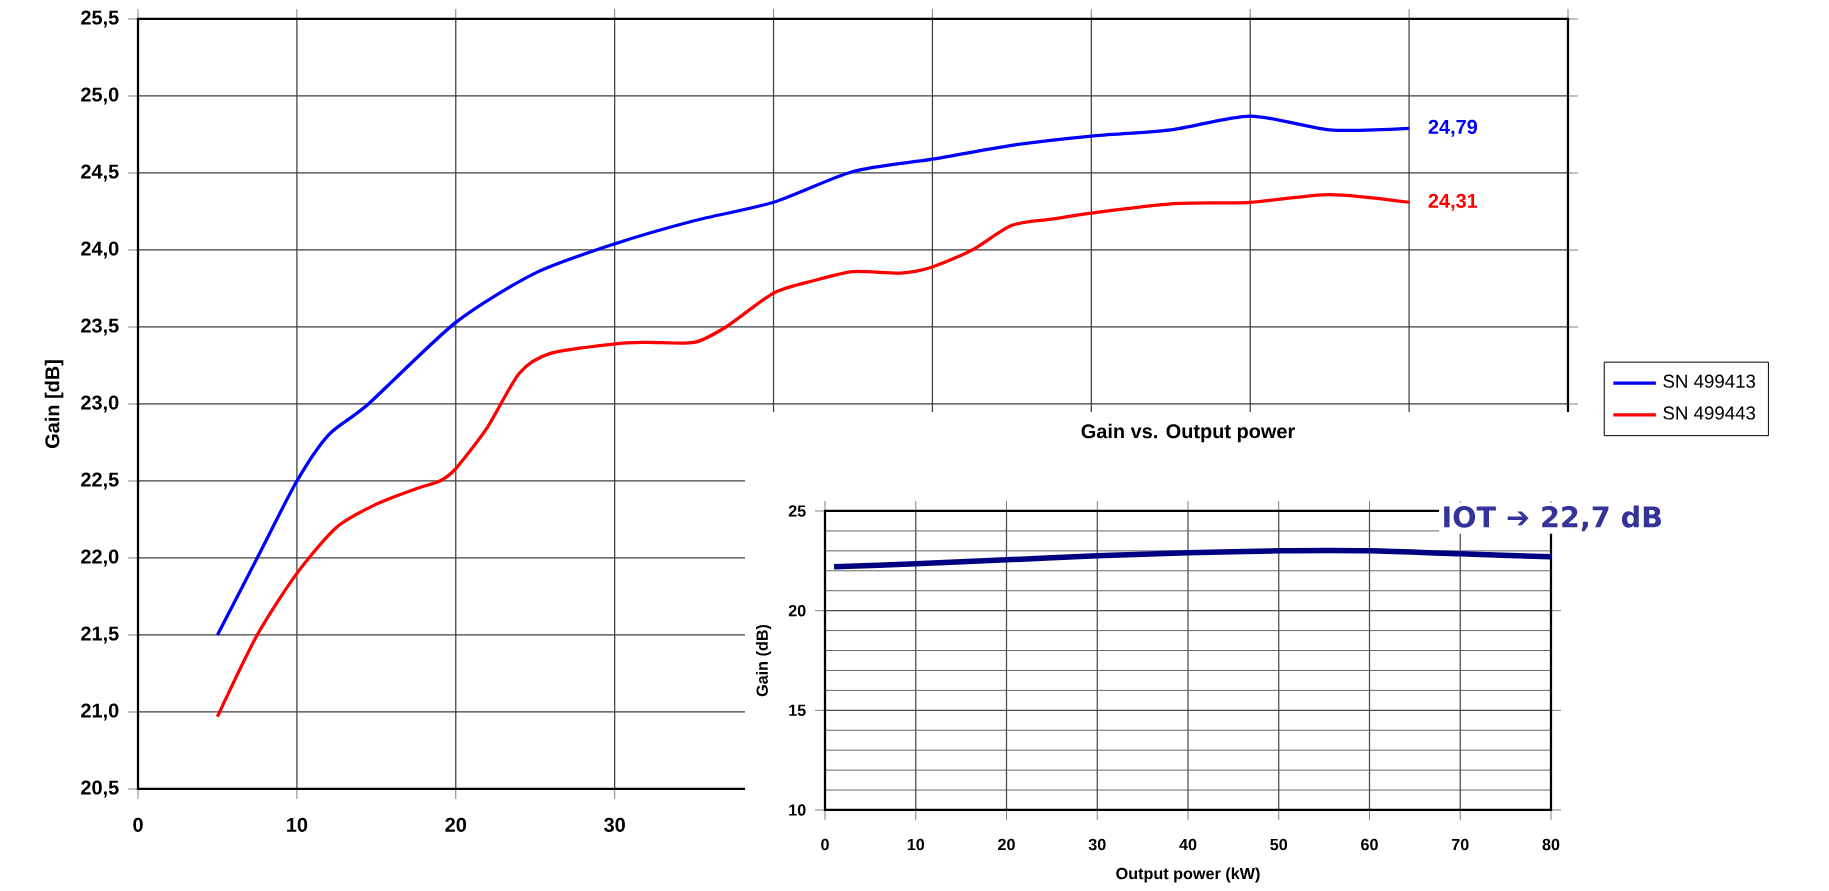 The image size is (1829, 891). Describe the element at coordinates (1188, 875) in the screenshot. I see `x-axis-title: Output power (kW)` at that location.